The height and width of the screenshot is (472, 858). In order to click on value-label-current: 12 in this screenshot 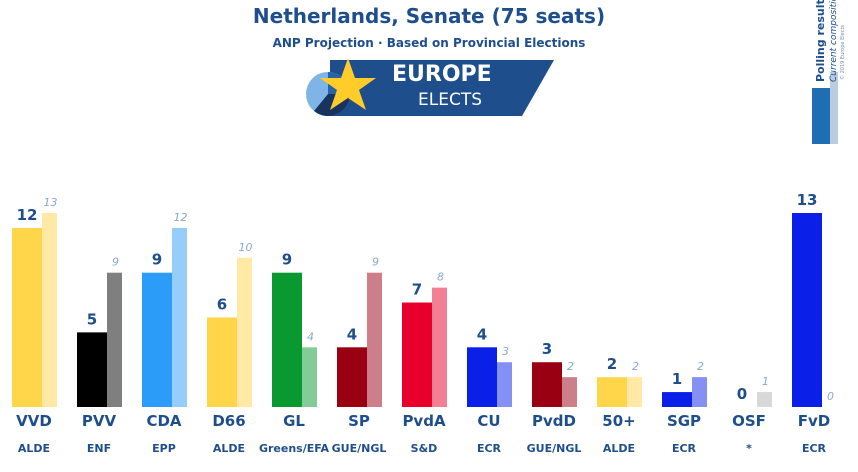, I will do `click(181, 217)`.